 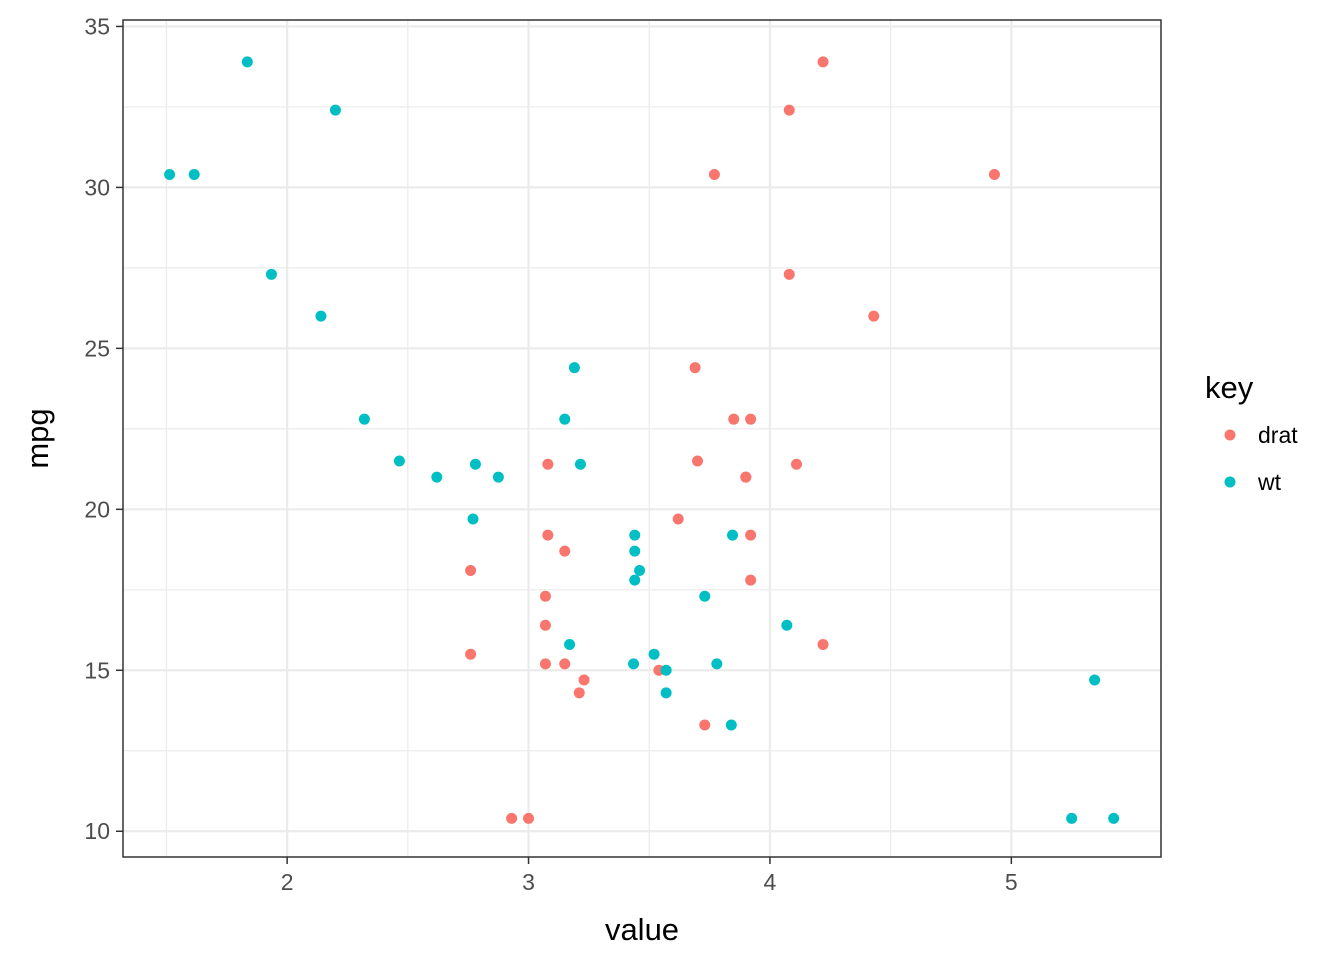 What do you see at coordinates (1229, 387) in the screenshot?
I see `legend-title: key` at bounding box center [1229, 387].